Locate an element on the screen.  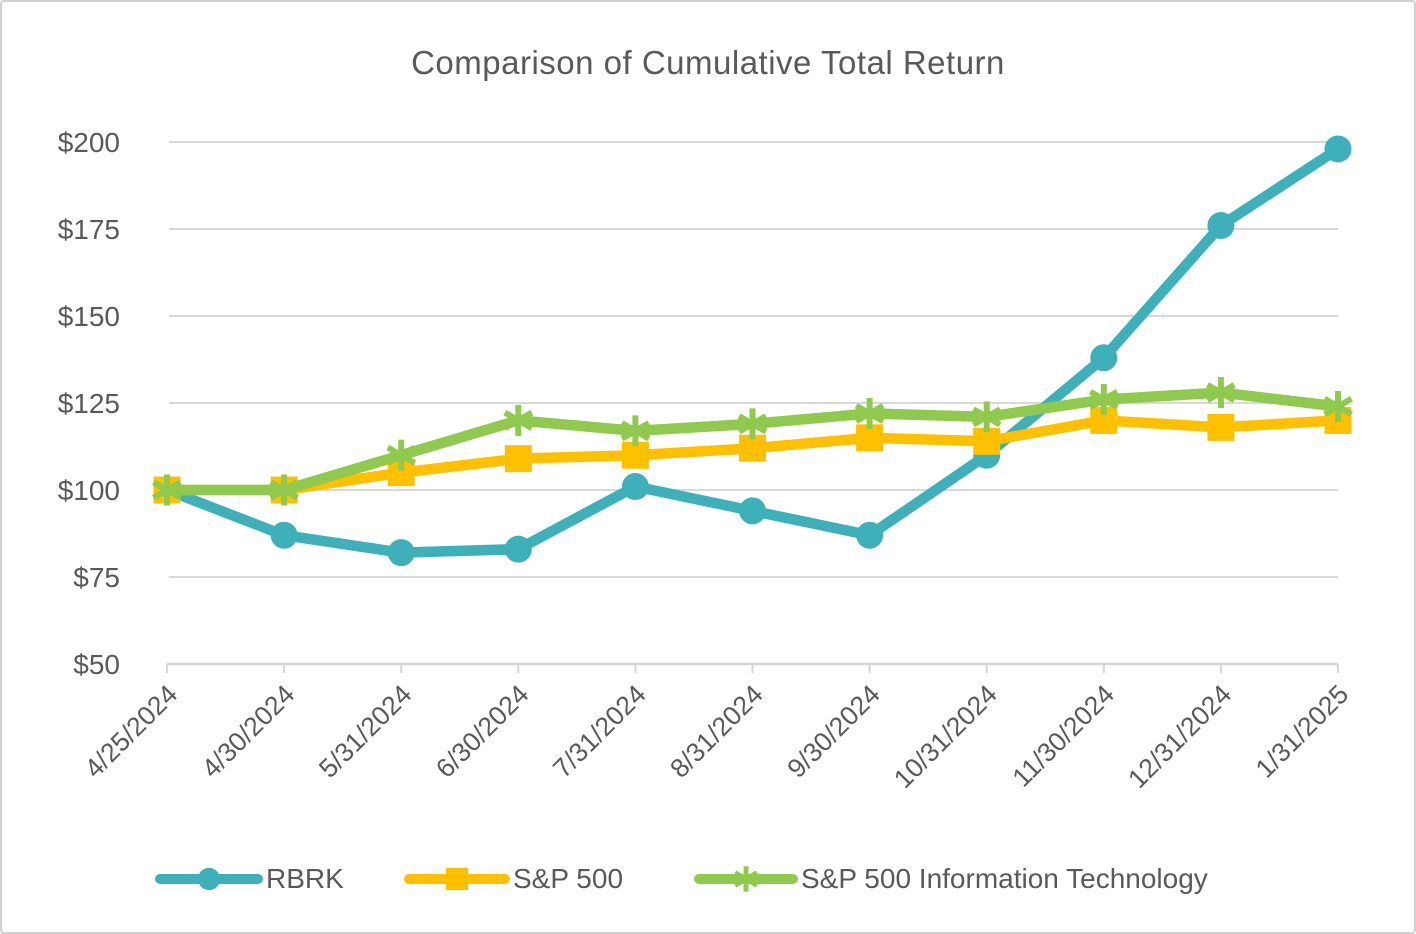
chart-title: Comparison of Cumulative Total Return is located at coordinates (708, 62).